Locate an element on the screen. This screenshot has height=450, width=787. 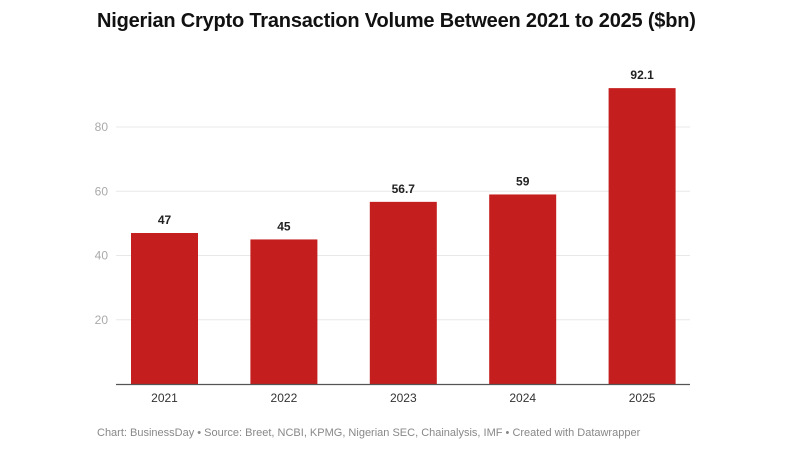
y-tick-label: 20 is located at coordinates (102, 320).